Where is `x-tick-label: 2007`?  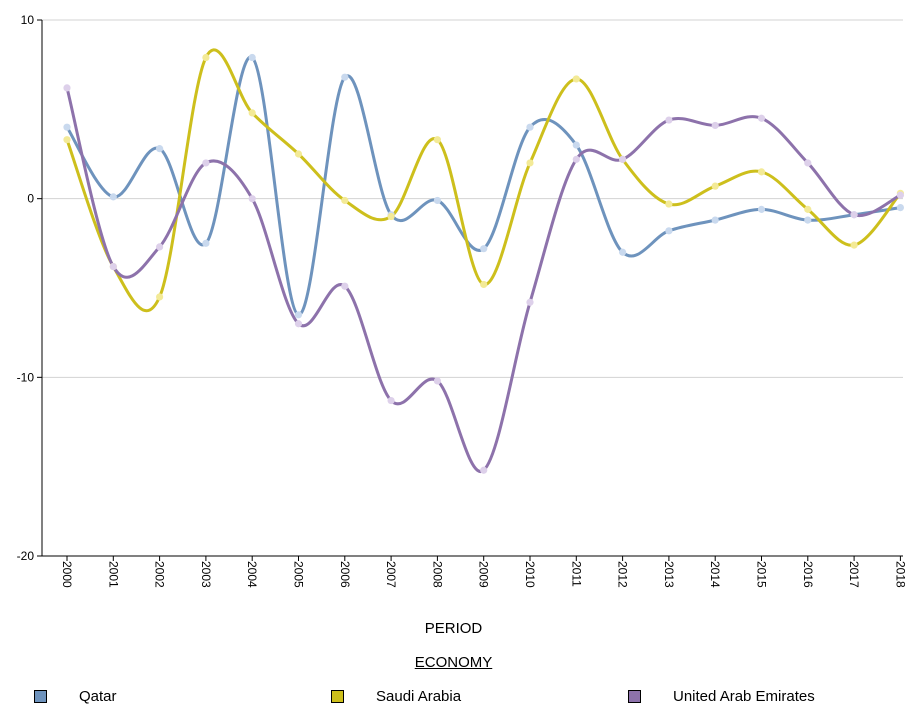
x-tick-label: 2007 is located at coordinates (391, 574).